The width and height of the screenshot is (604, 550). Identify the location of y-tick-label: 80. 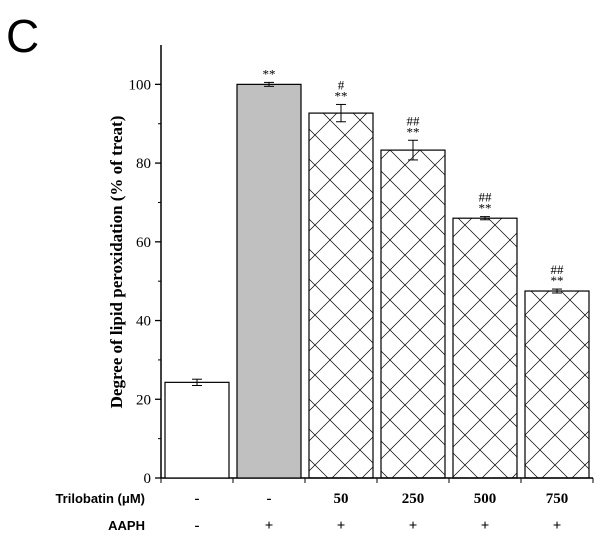
(143, 164).